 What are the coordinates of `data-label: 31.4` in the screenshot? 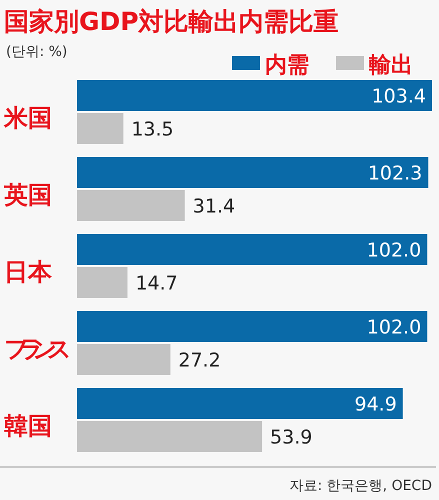 It's located at (214, 207).